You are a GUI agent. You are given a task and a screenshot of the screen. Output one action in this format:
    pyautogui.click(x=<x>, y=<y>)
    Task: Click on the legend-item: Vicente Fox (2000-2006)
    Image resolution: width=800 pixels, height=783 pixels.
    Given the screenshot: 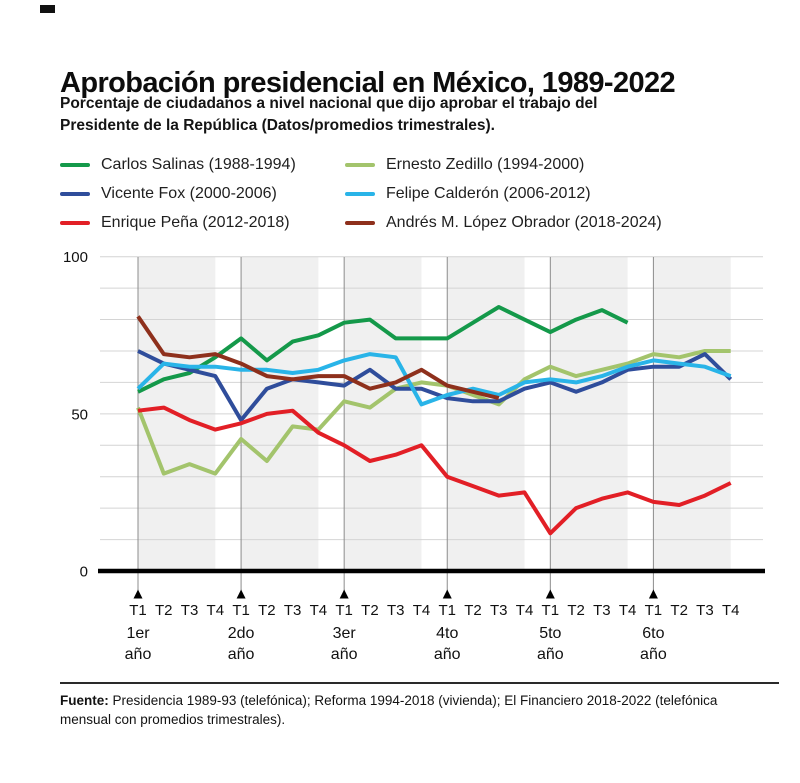 What is the action you would take?
    pyautogui.click(x=202, y=194)
    